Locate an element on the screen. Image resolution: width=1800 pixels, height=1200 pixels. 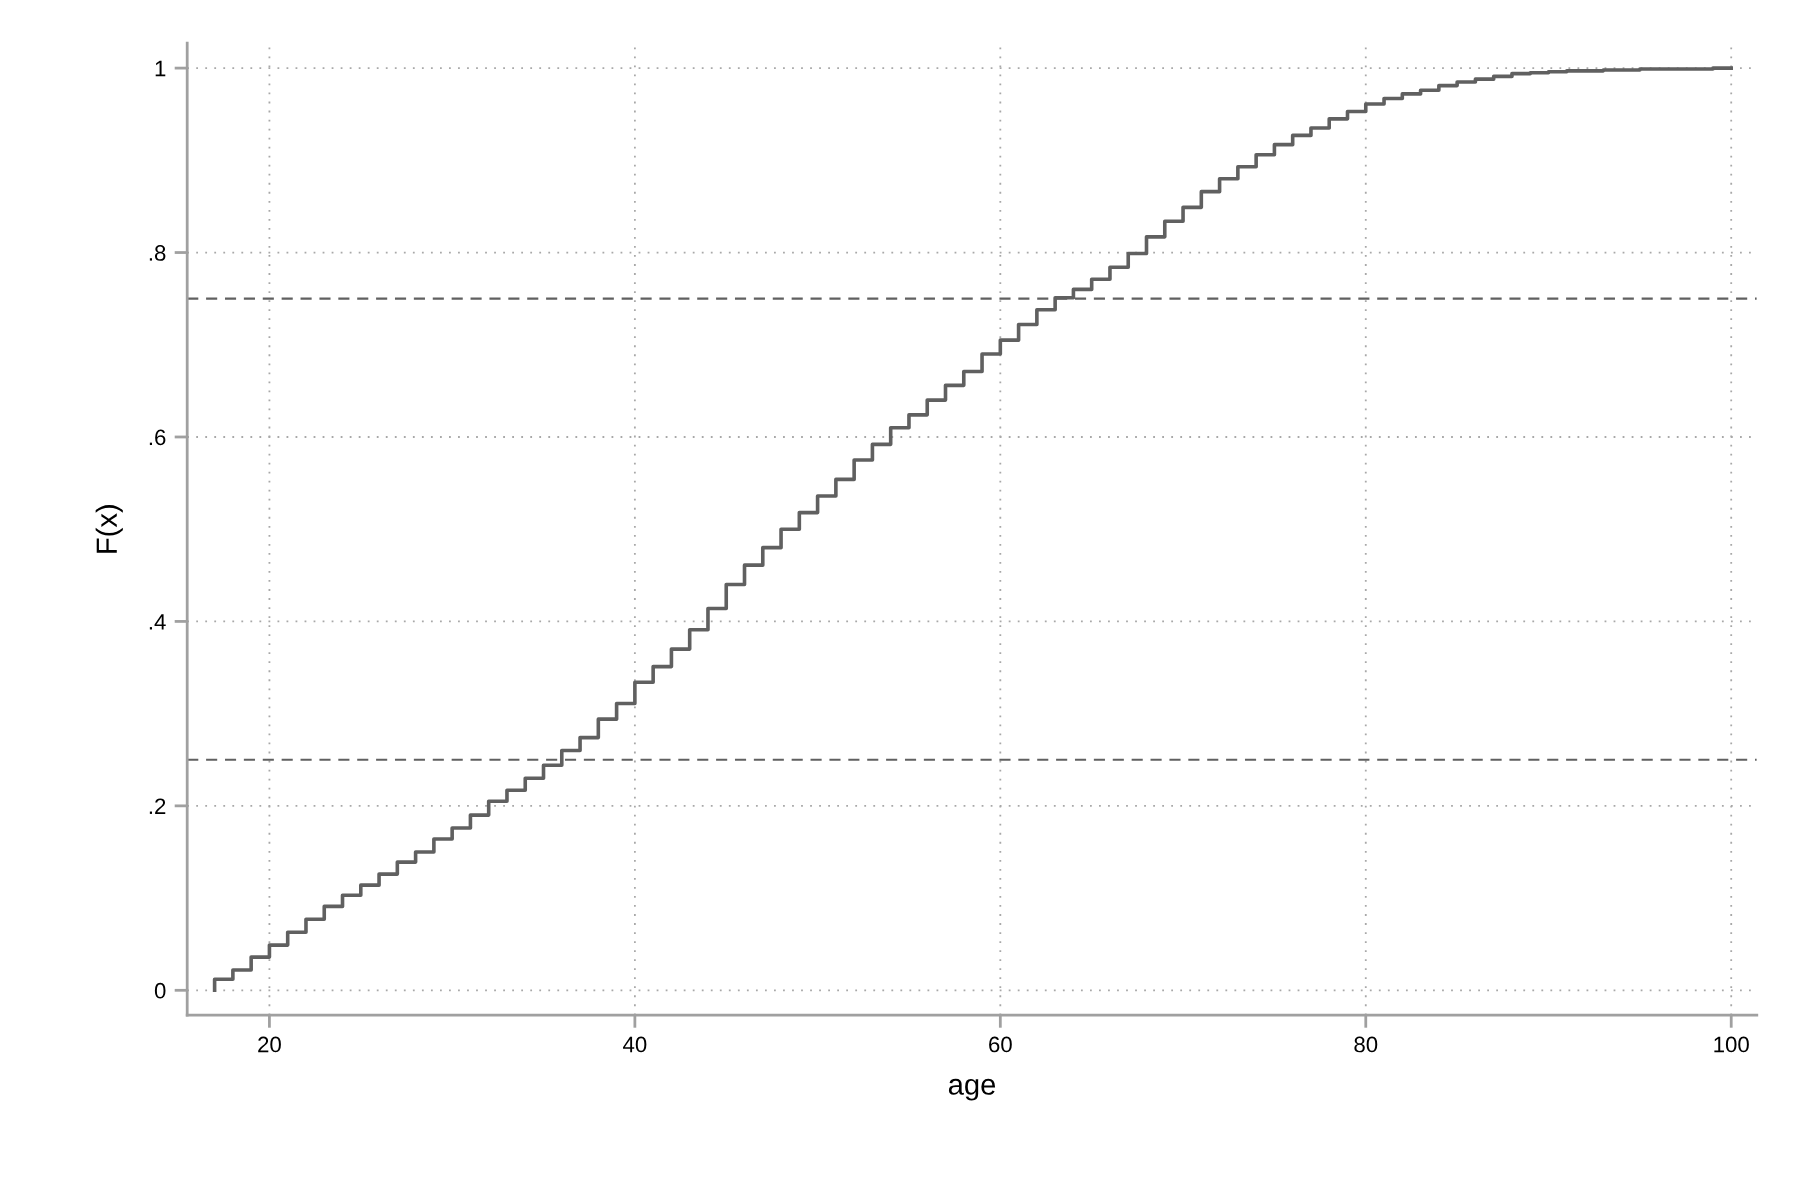
x-tick-label: 20 is located at coordinates (269, 1044).